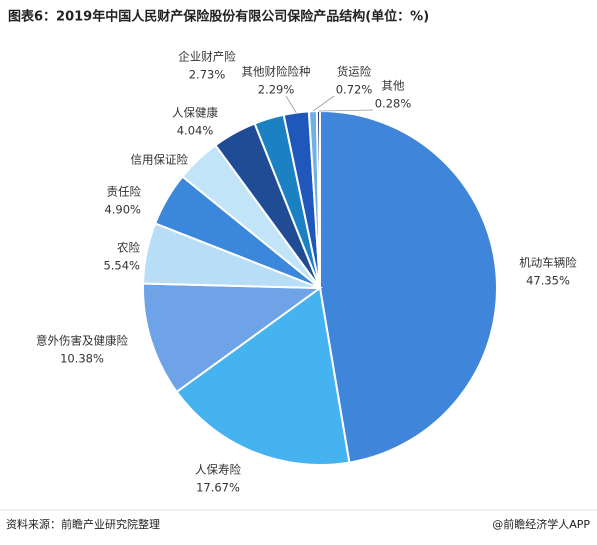 This screenshot has width=597, height=545. Describe the element at coordinates (195, 131) in the screenshot. I see `value-label: 4.04%` at that location.